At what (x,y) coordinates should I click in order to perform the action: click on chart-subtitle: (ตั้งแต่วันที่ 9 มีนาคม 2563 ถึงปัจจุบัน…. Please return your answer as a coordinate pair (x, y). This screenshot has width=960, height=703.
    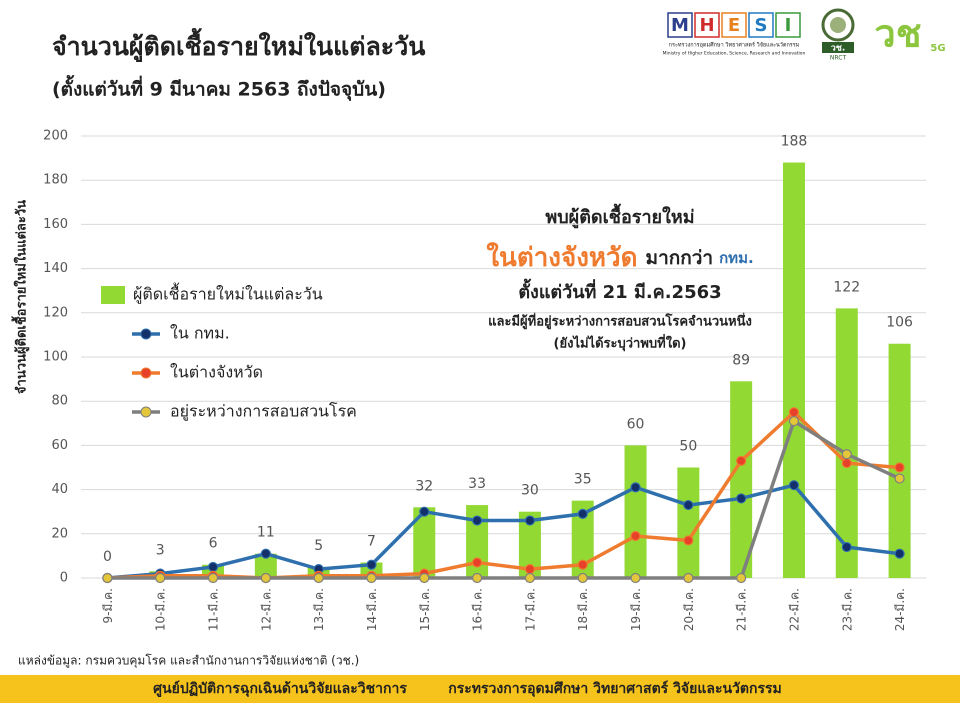
    Looking at the image, I should click on (219, 88).